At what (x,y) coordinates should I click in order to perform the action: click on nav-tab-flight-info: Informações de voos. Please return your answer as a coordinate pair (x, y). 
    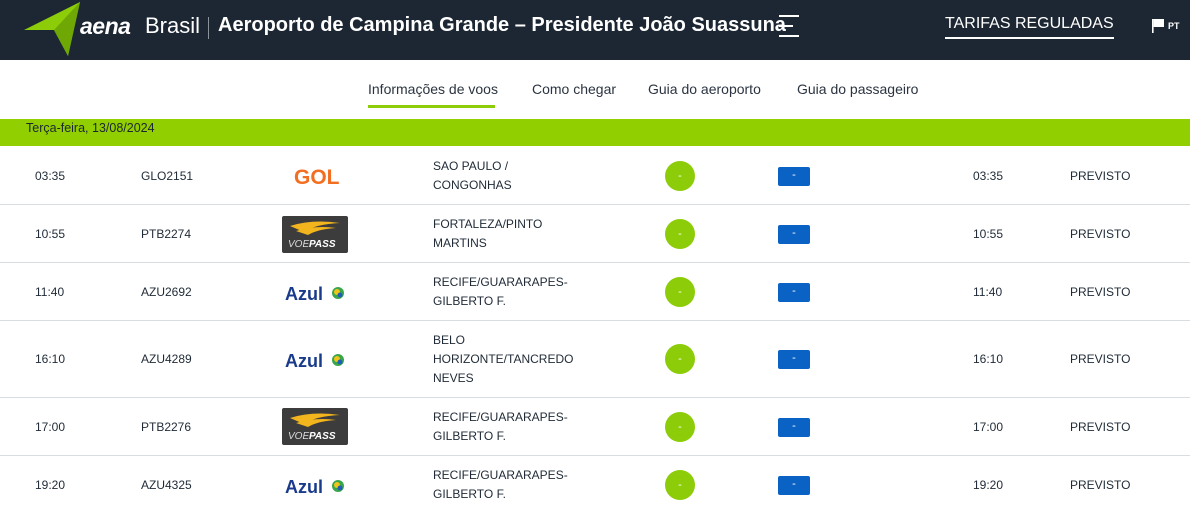
    Looking at the image, I should click on (433, 89).